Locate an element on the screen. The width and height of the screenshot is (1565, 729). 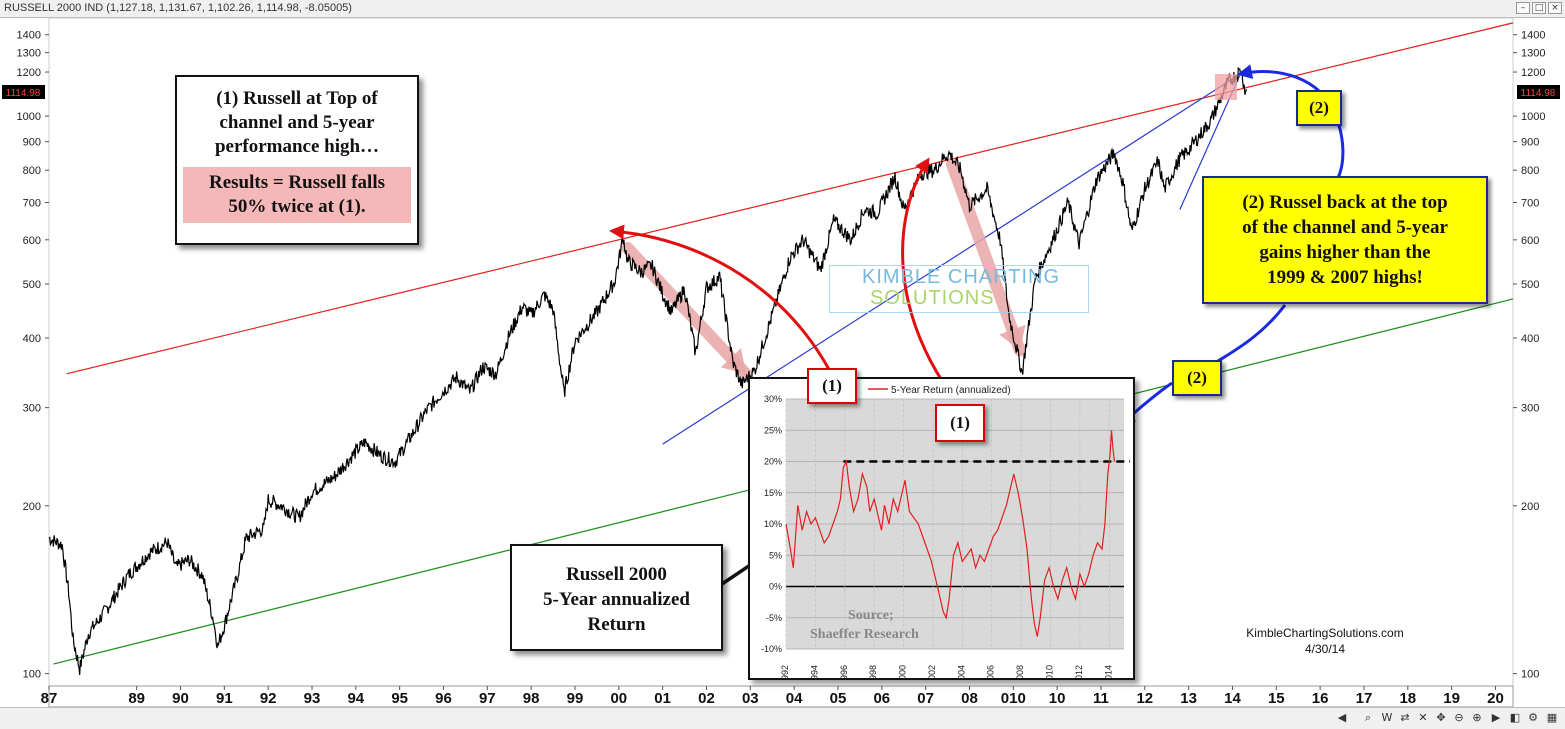
x-tick-label: 18 is located at coordinates (1407, 698).